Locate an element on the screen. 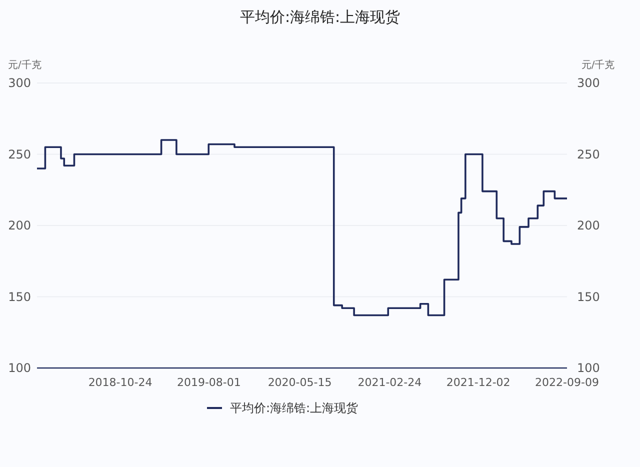  x-tick-label: 2020-05-15 is located at coordinates (300, 382).